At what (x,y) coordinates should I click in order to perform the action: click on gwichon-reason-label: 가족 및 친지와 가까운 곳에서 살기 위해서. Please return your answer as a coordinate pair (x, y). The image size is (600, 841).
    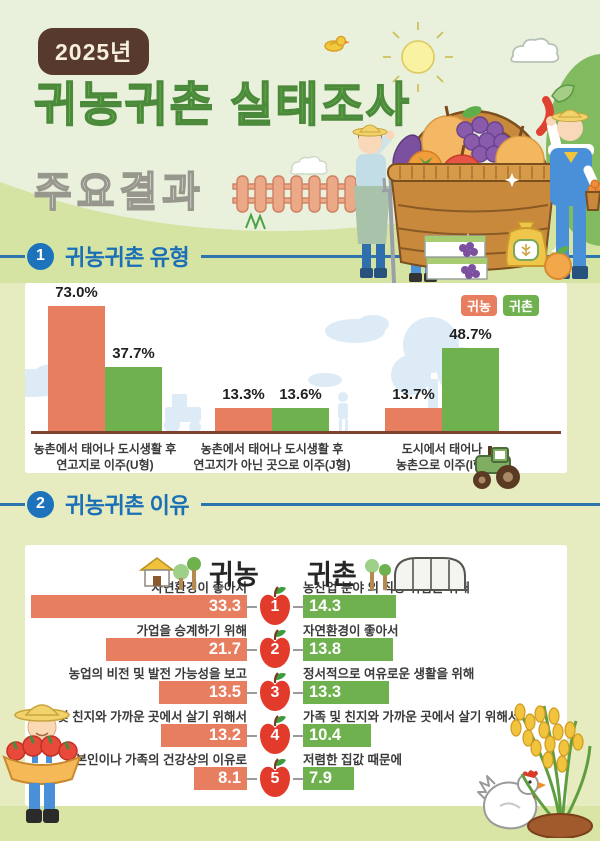
    Looking at the image, I should click on (411, 717).